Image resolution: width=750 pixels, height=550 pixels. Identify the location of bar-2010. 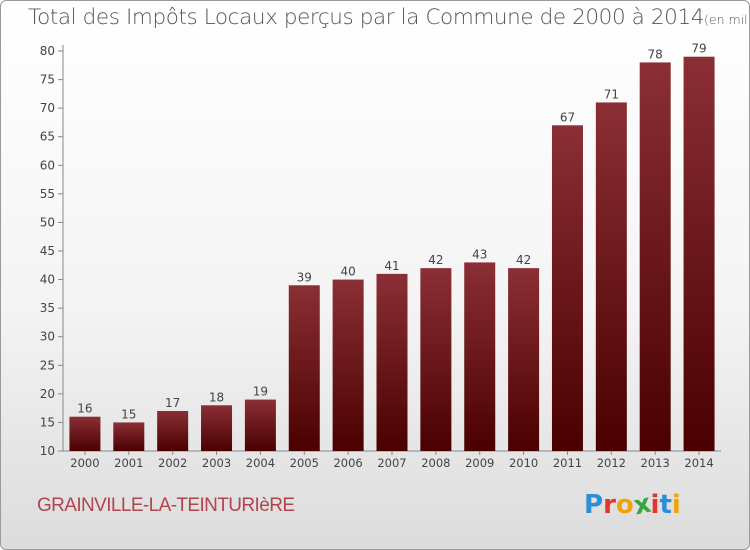
(524, 359).